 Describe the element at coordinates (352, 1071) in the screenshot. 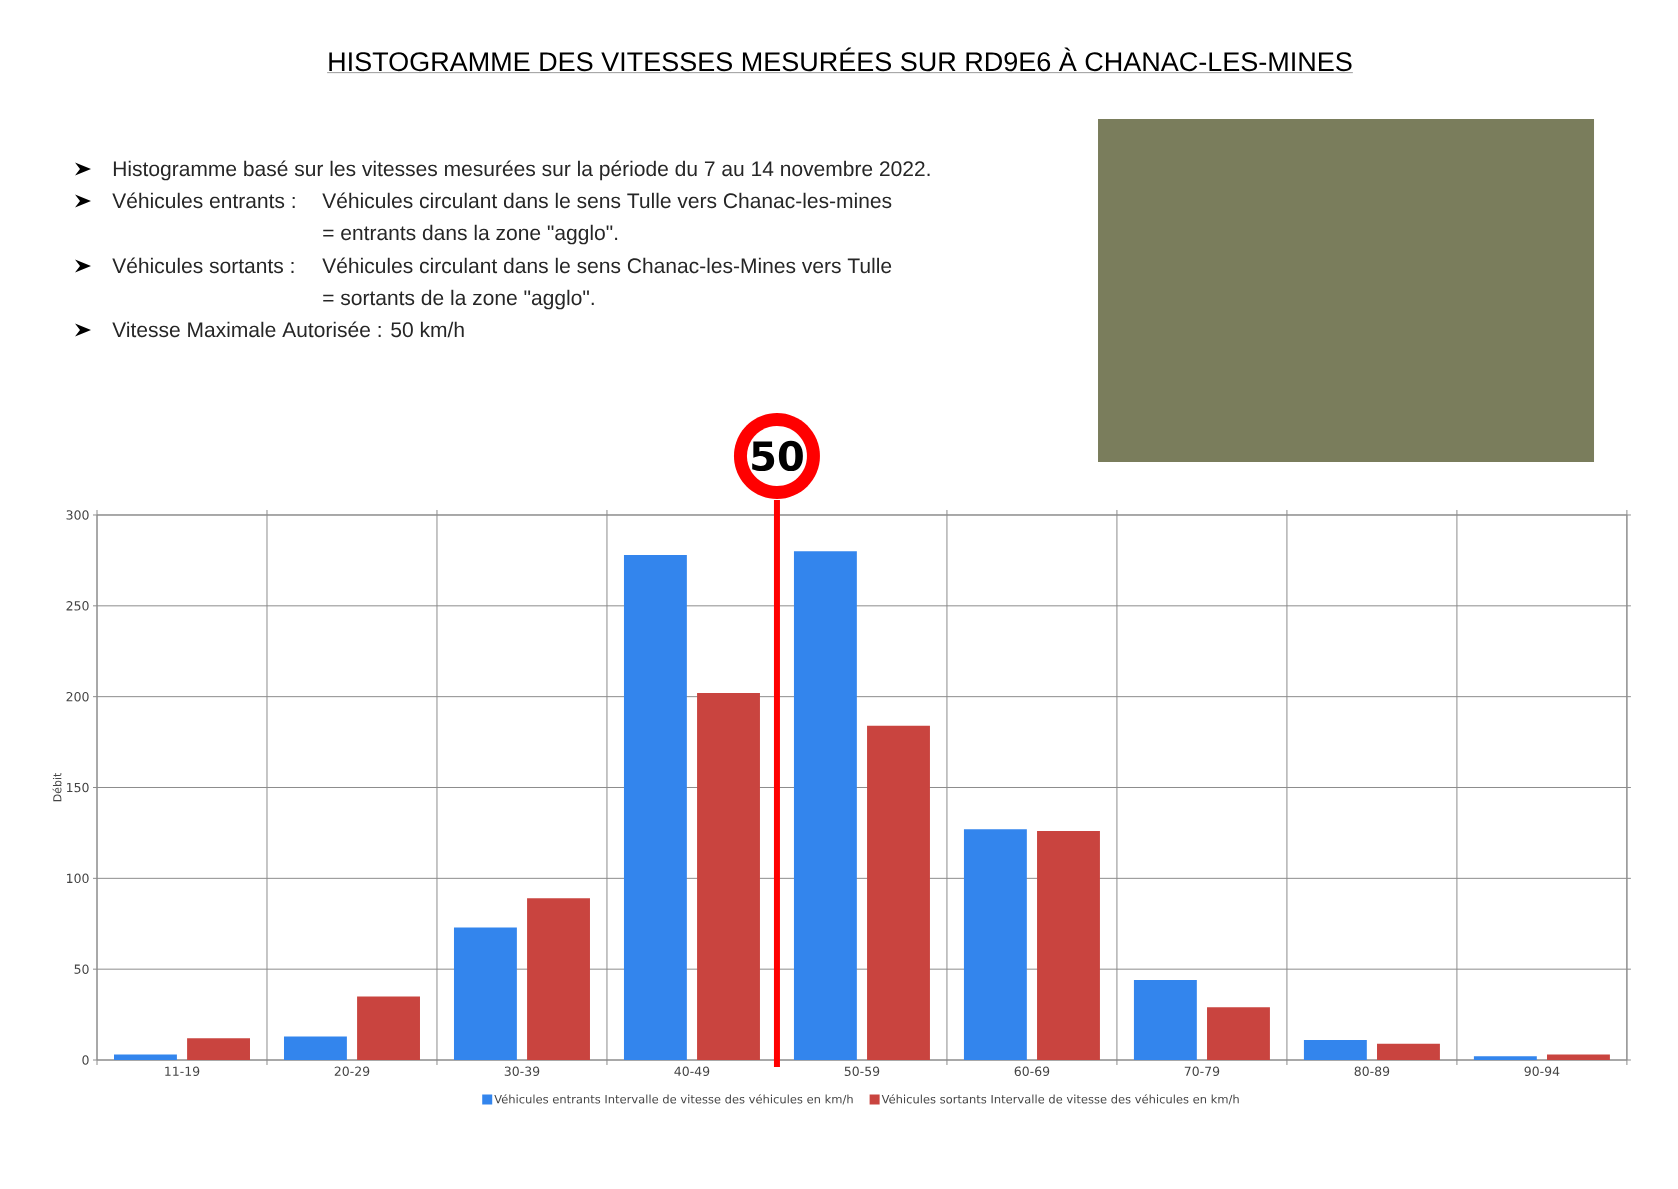

I see `x-tick-label: 20-29` at that location.